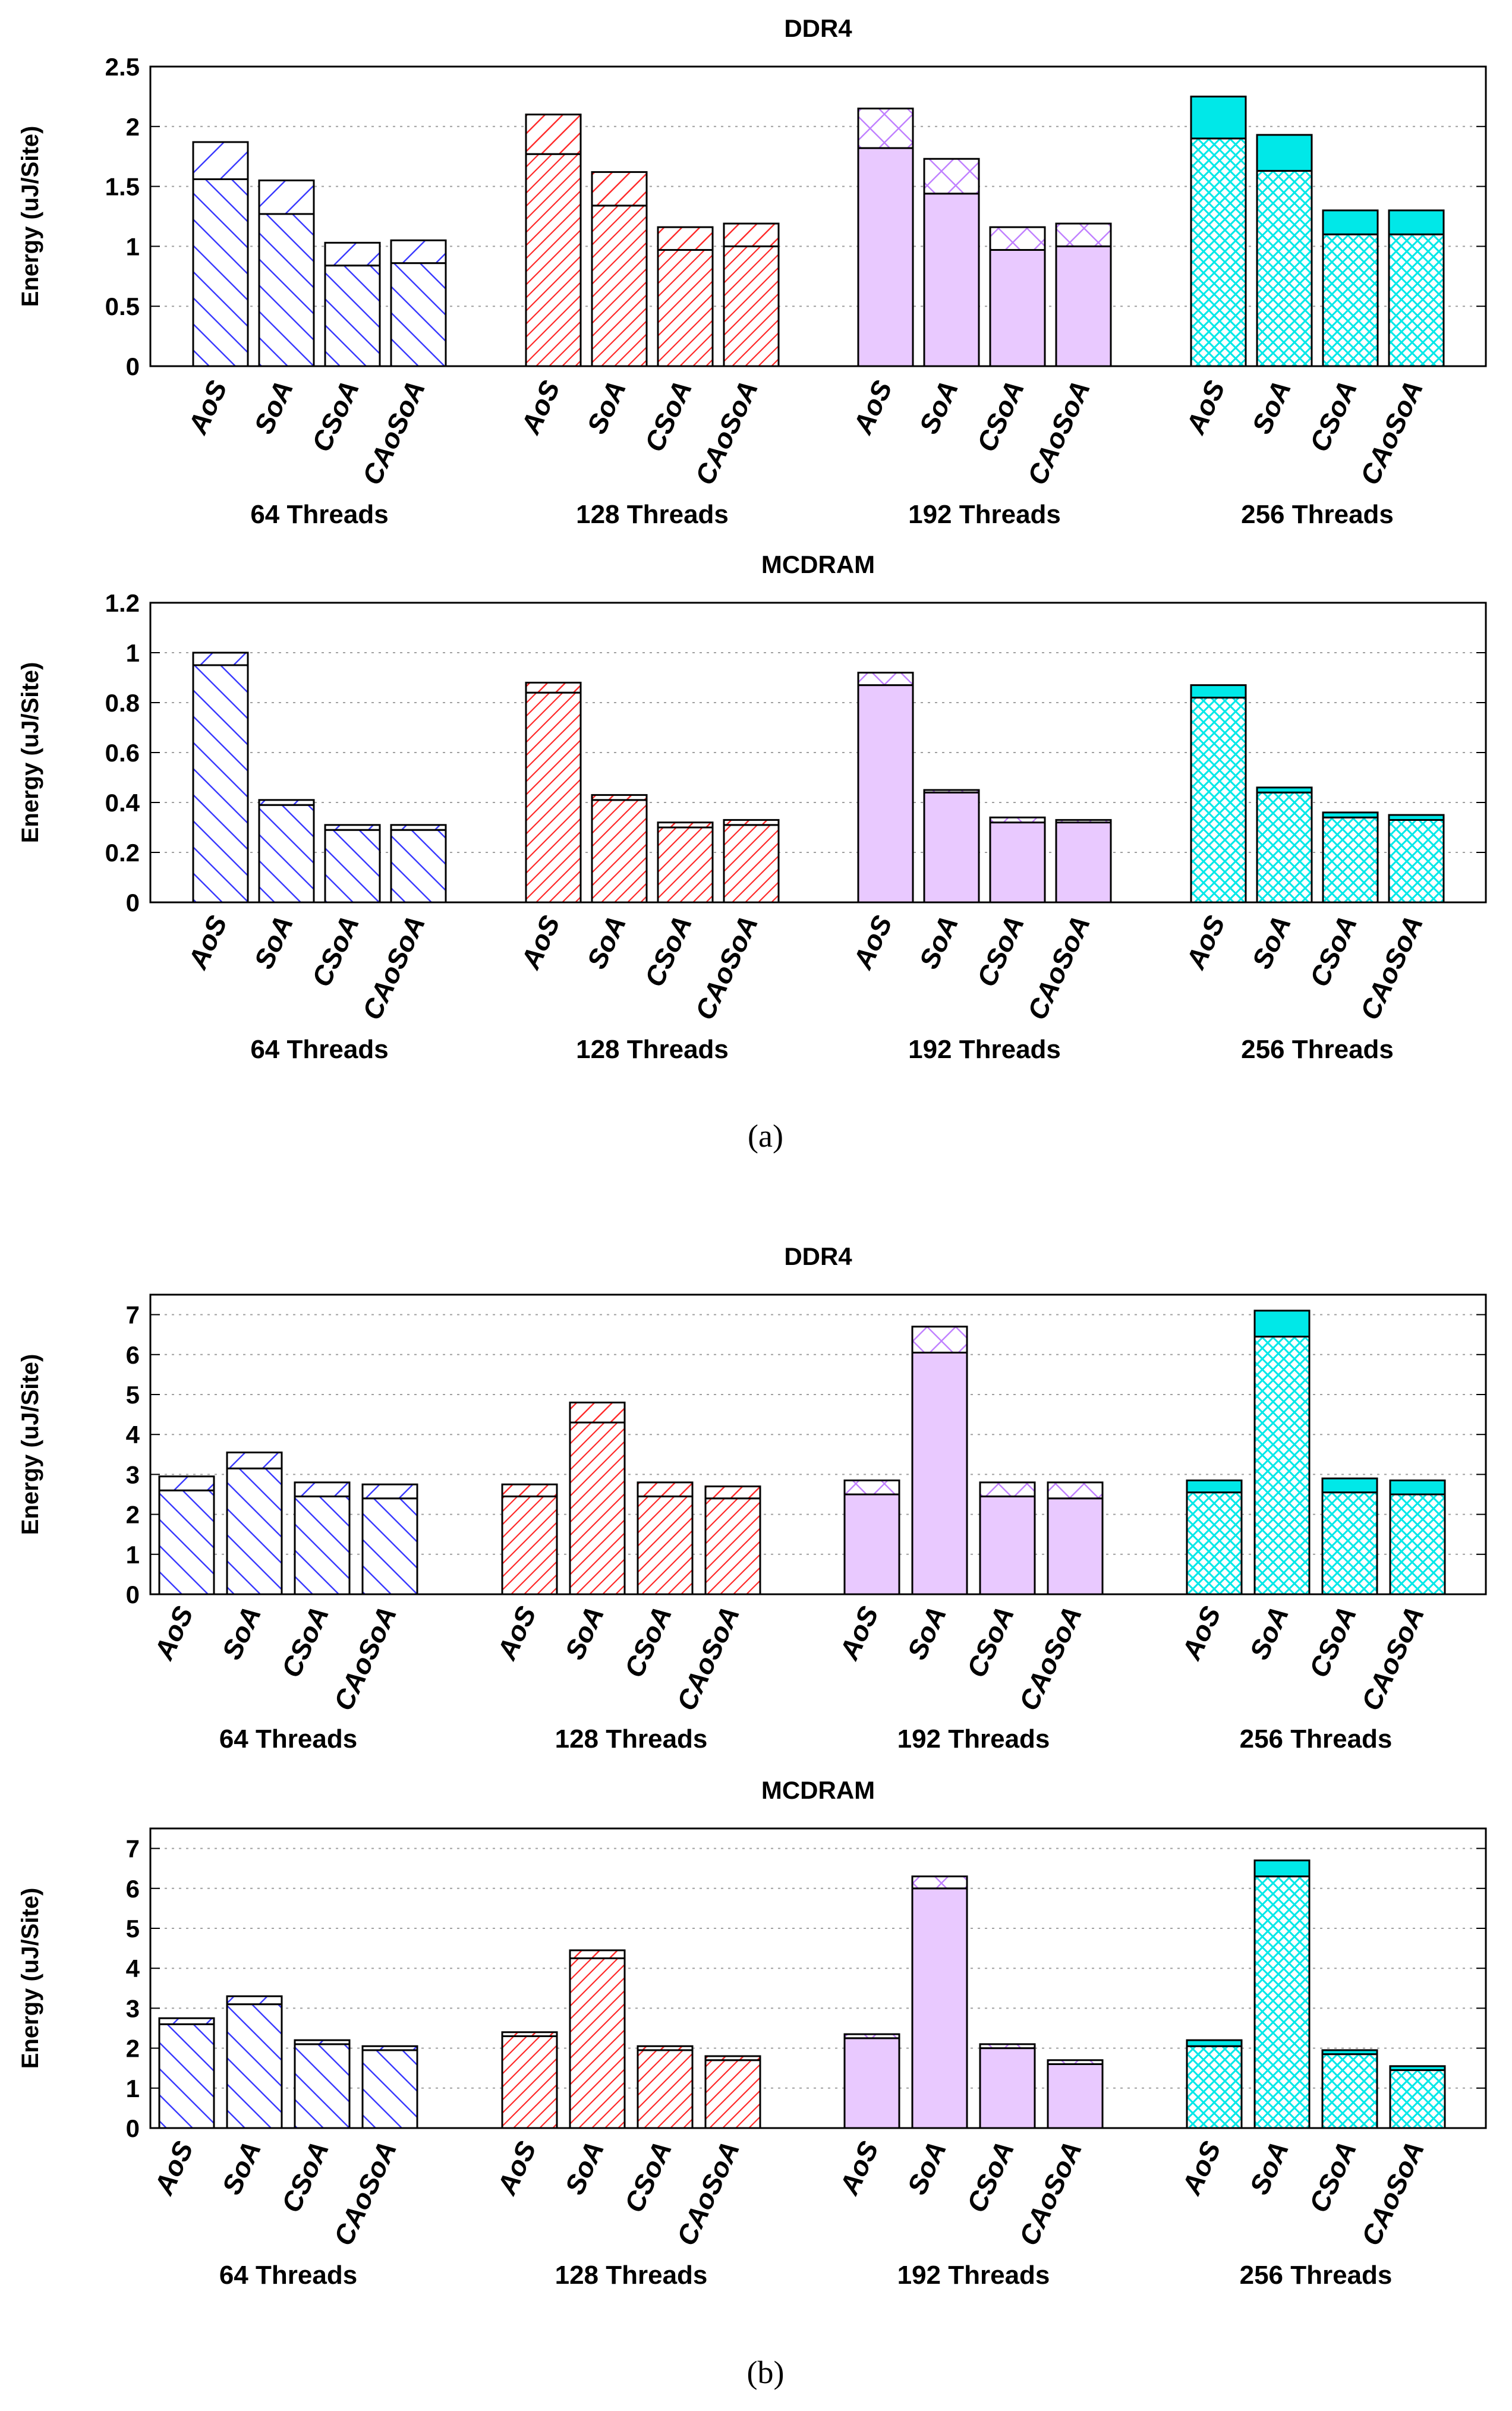  What do you see at coordinates (1083, 862) in the screenshot?
I see `bar-lower-192-threads-caosoa` at bounding box center [1083, 862].